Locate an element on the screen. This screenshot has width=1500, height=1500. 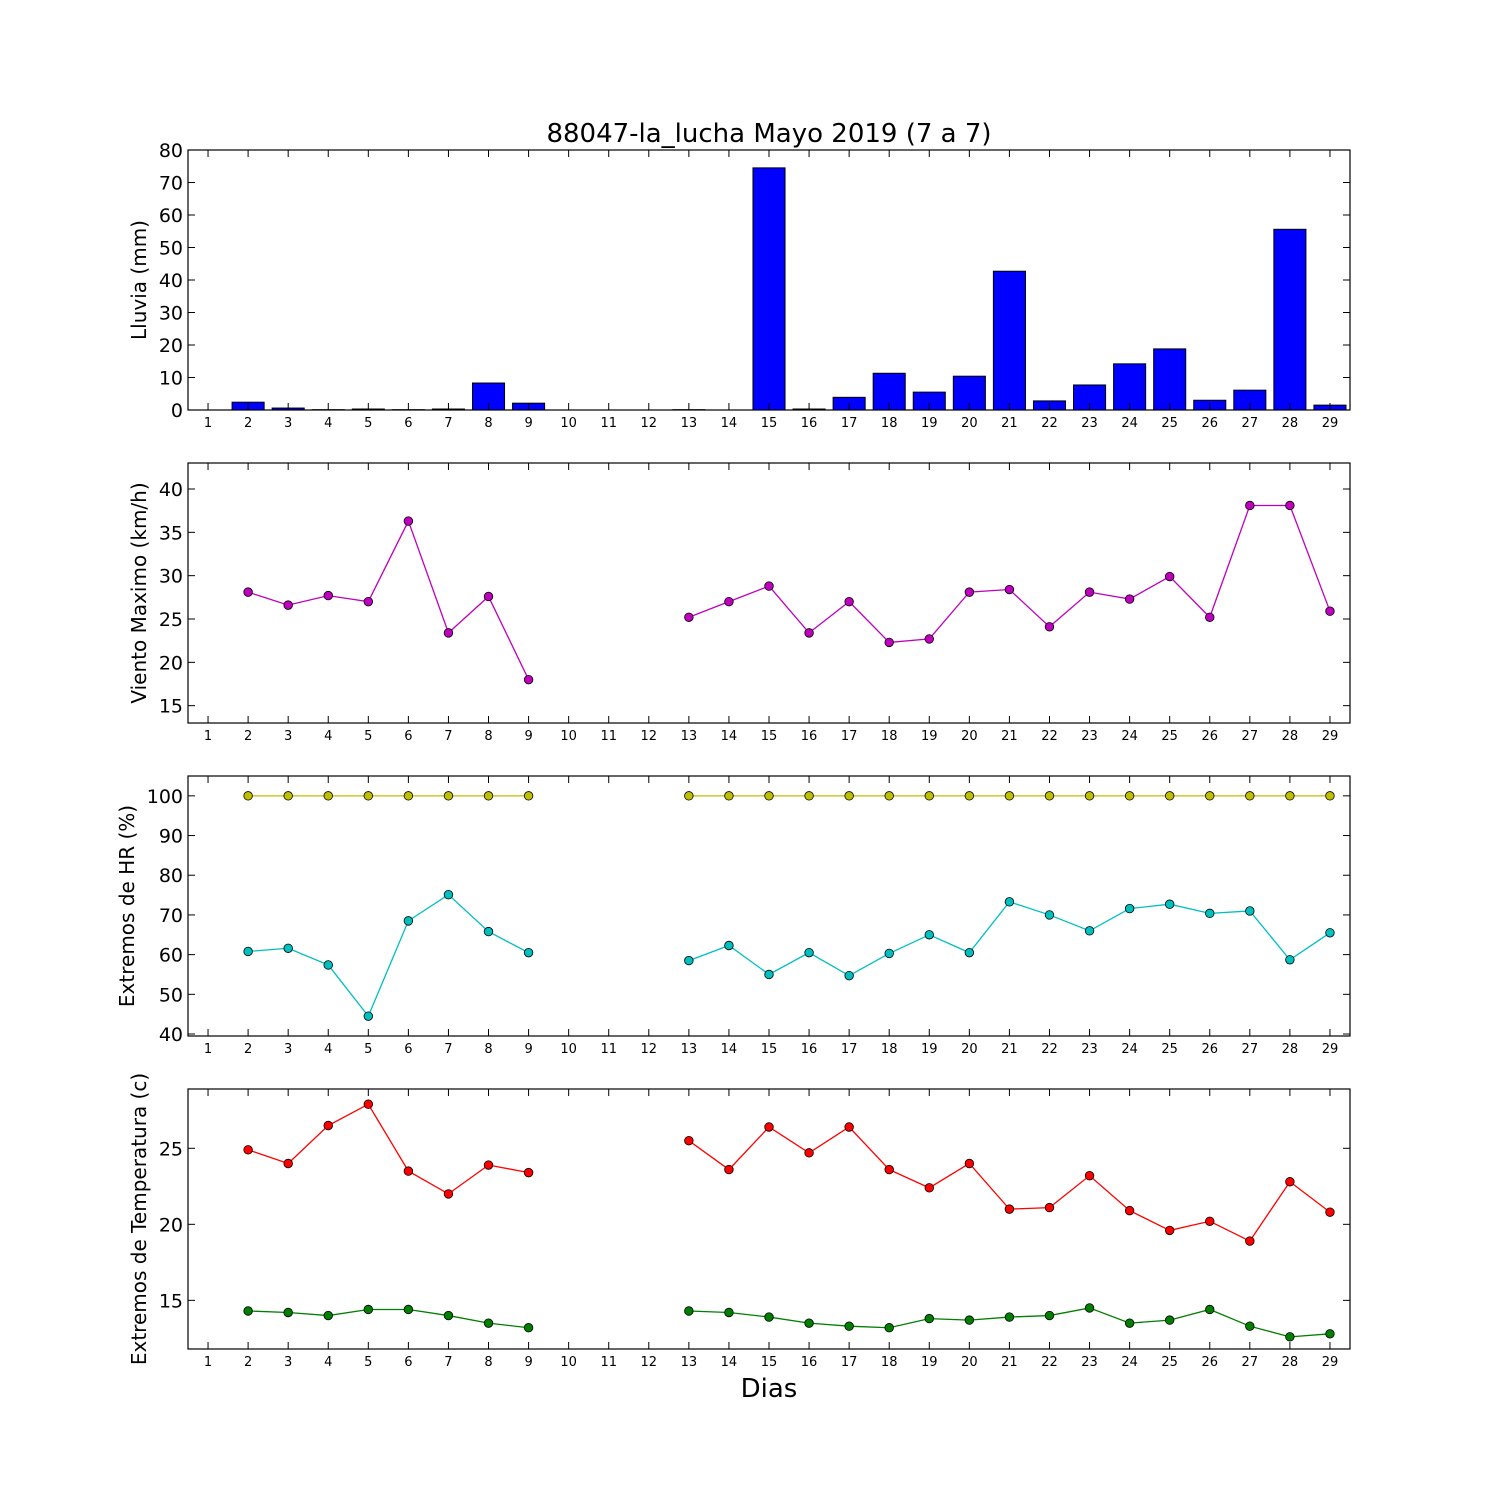
y-tick-label: 35 is located at coordinates (171, 533).